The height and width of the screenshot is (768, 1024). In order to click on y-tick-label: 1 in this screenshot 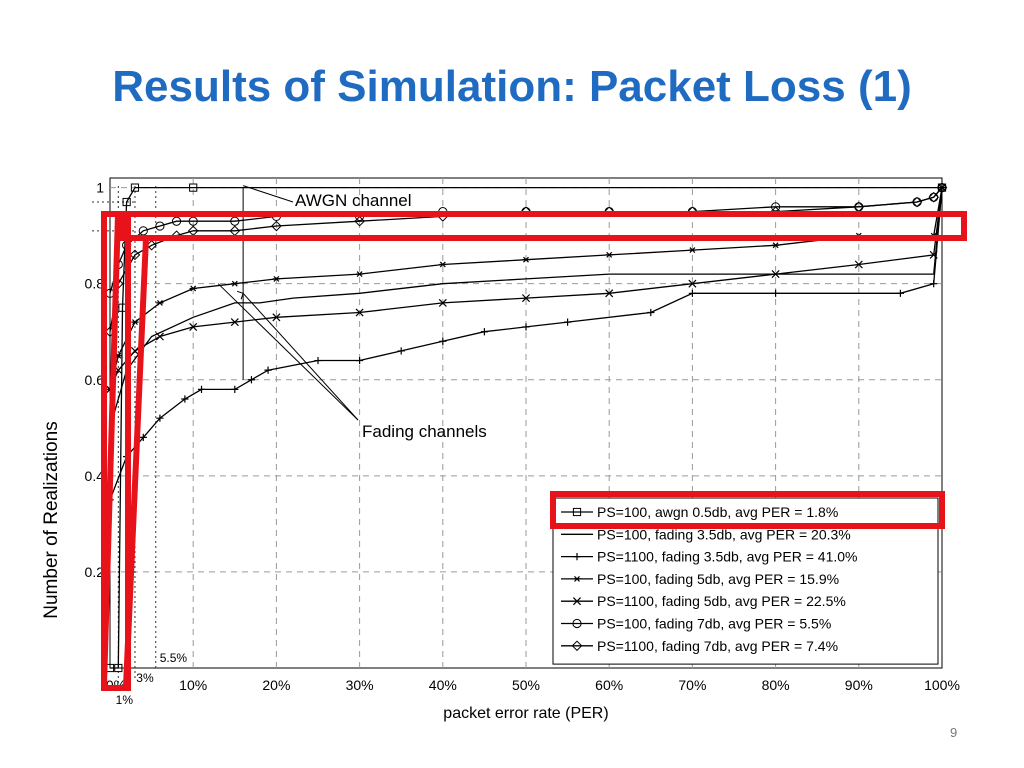, I will do `click(100, 188)`.